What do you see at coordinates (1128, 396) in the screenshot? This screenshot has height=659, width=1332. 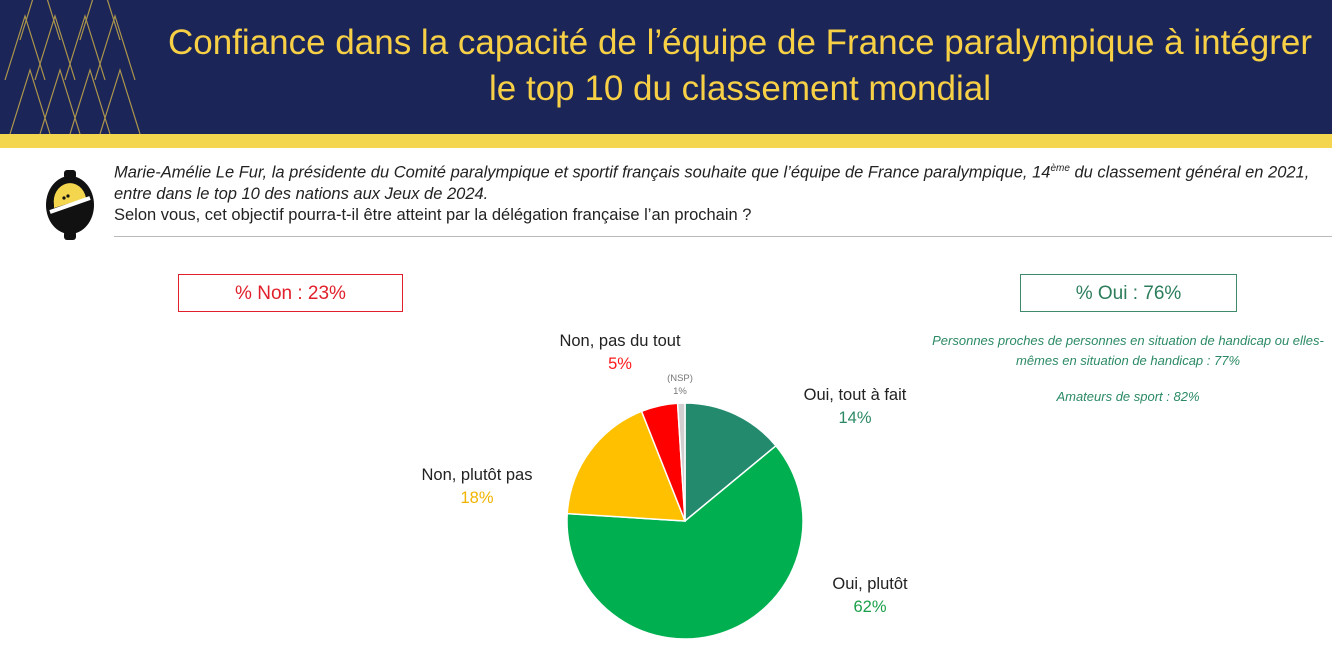 I see `note-sport: Amateurs de sport : 82%` at bounding box center [1128, 396].